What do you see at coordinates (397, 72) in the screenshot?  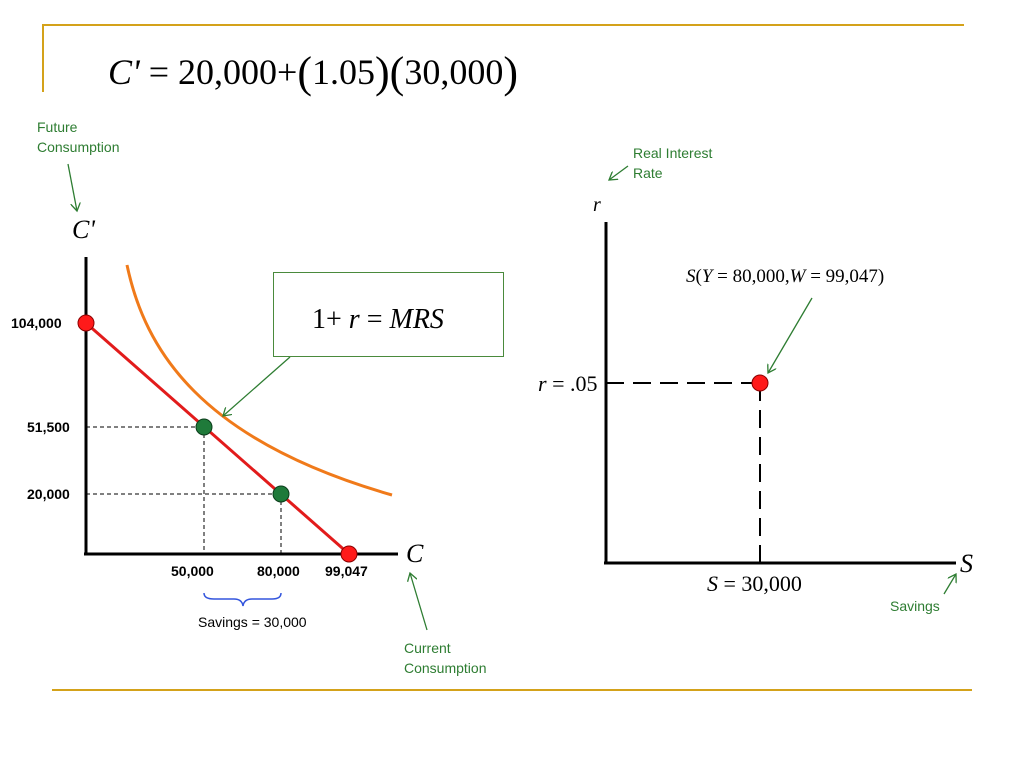 I see `paren-open-2: (` at bounding box center [397, 72].